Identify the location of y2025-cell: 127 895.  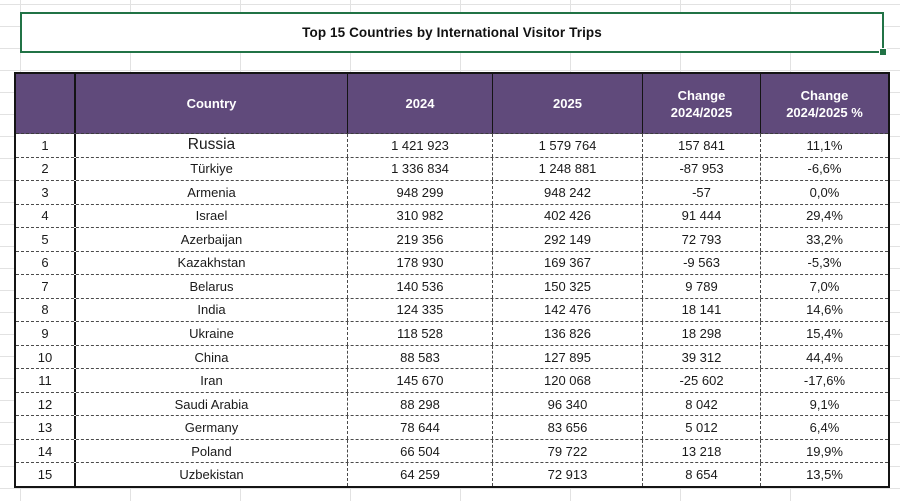
(567, 357).